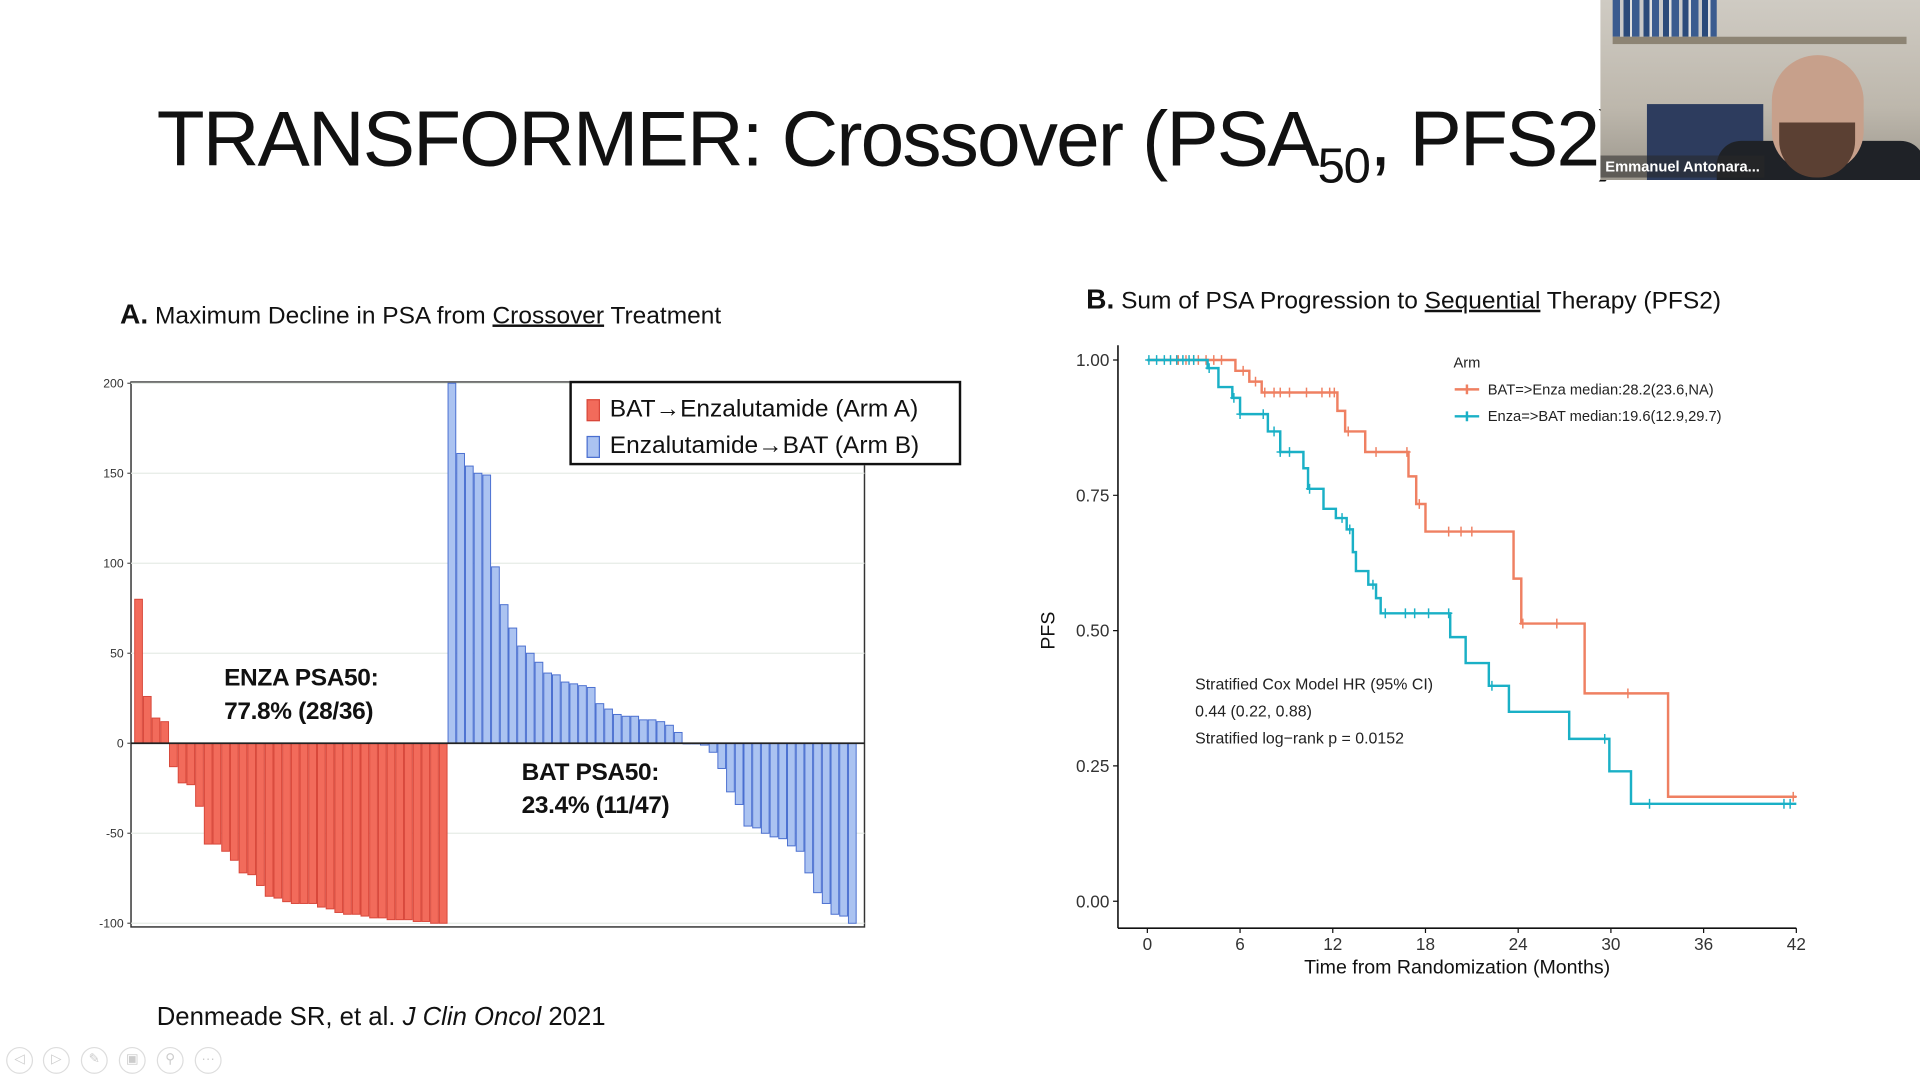 Image resolution: width=1920 pixels, height=1080 pixels. Describe the element at coordinates (113, 474) in the screenshot. I see `y-tick-label: 150` at that location.